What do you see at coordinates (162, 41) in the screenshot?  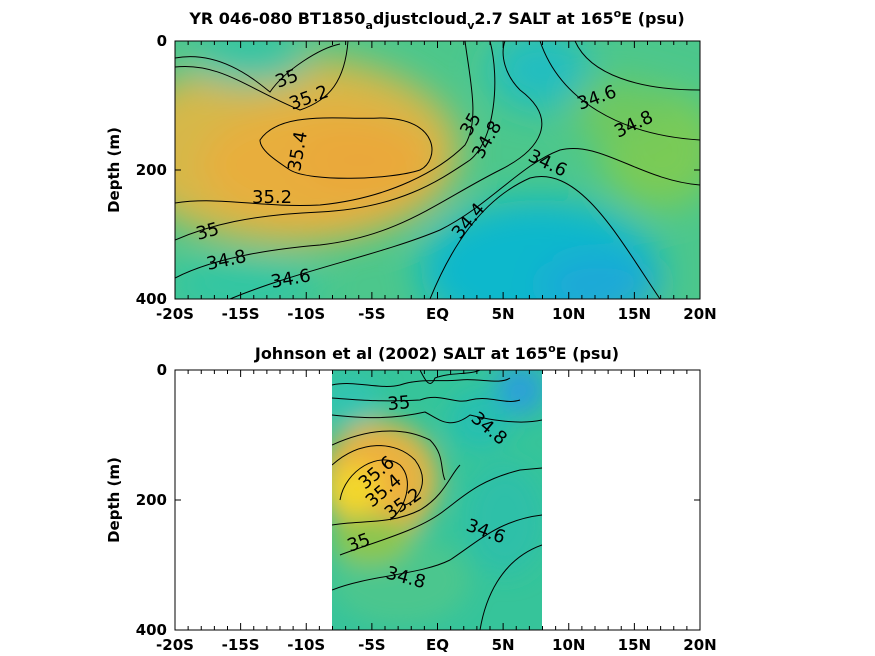 I see `top-y-tick-label: 0` at bounding box center [162, 41].